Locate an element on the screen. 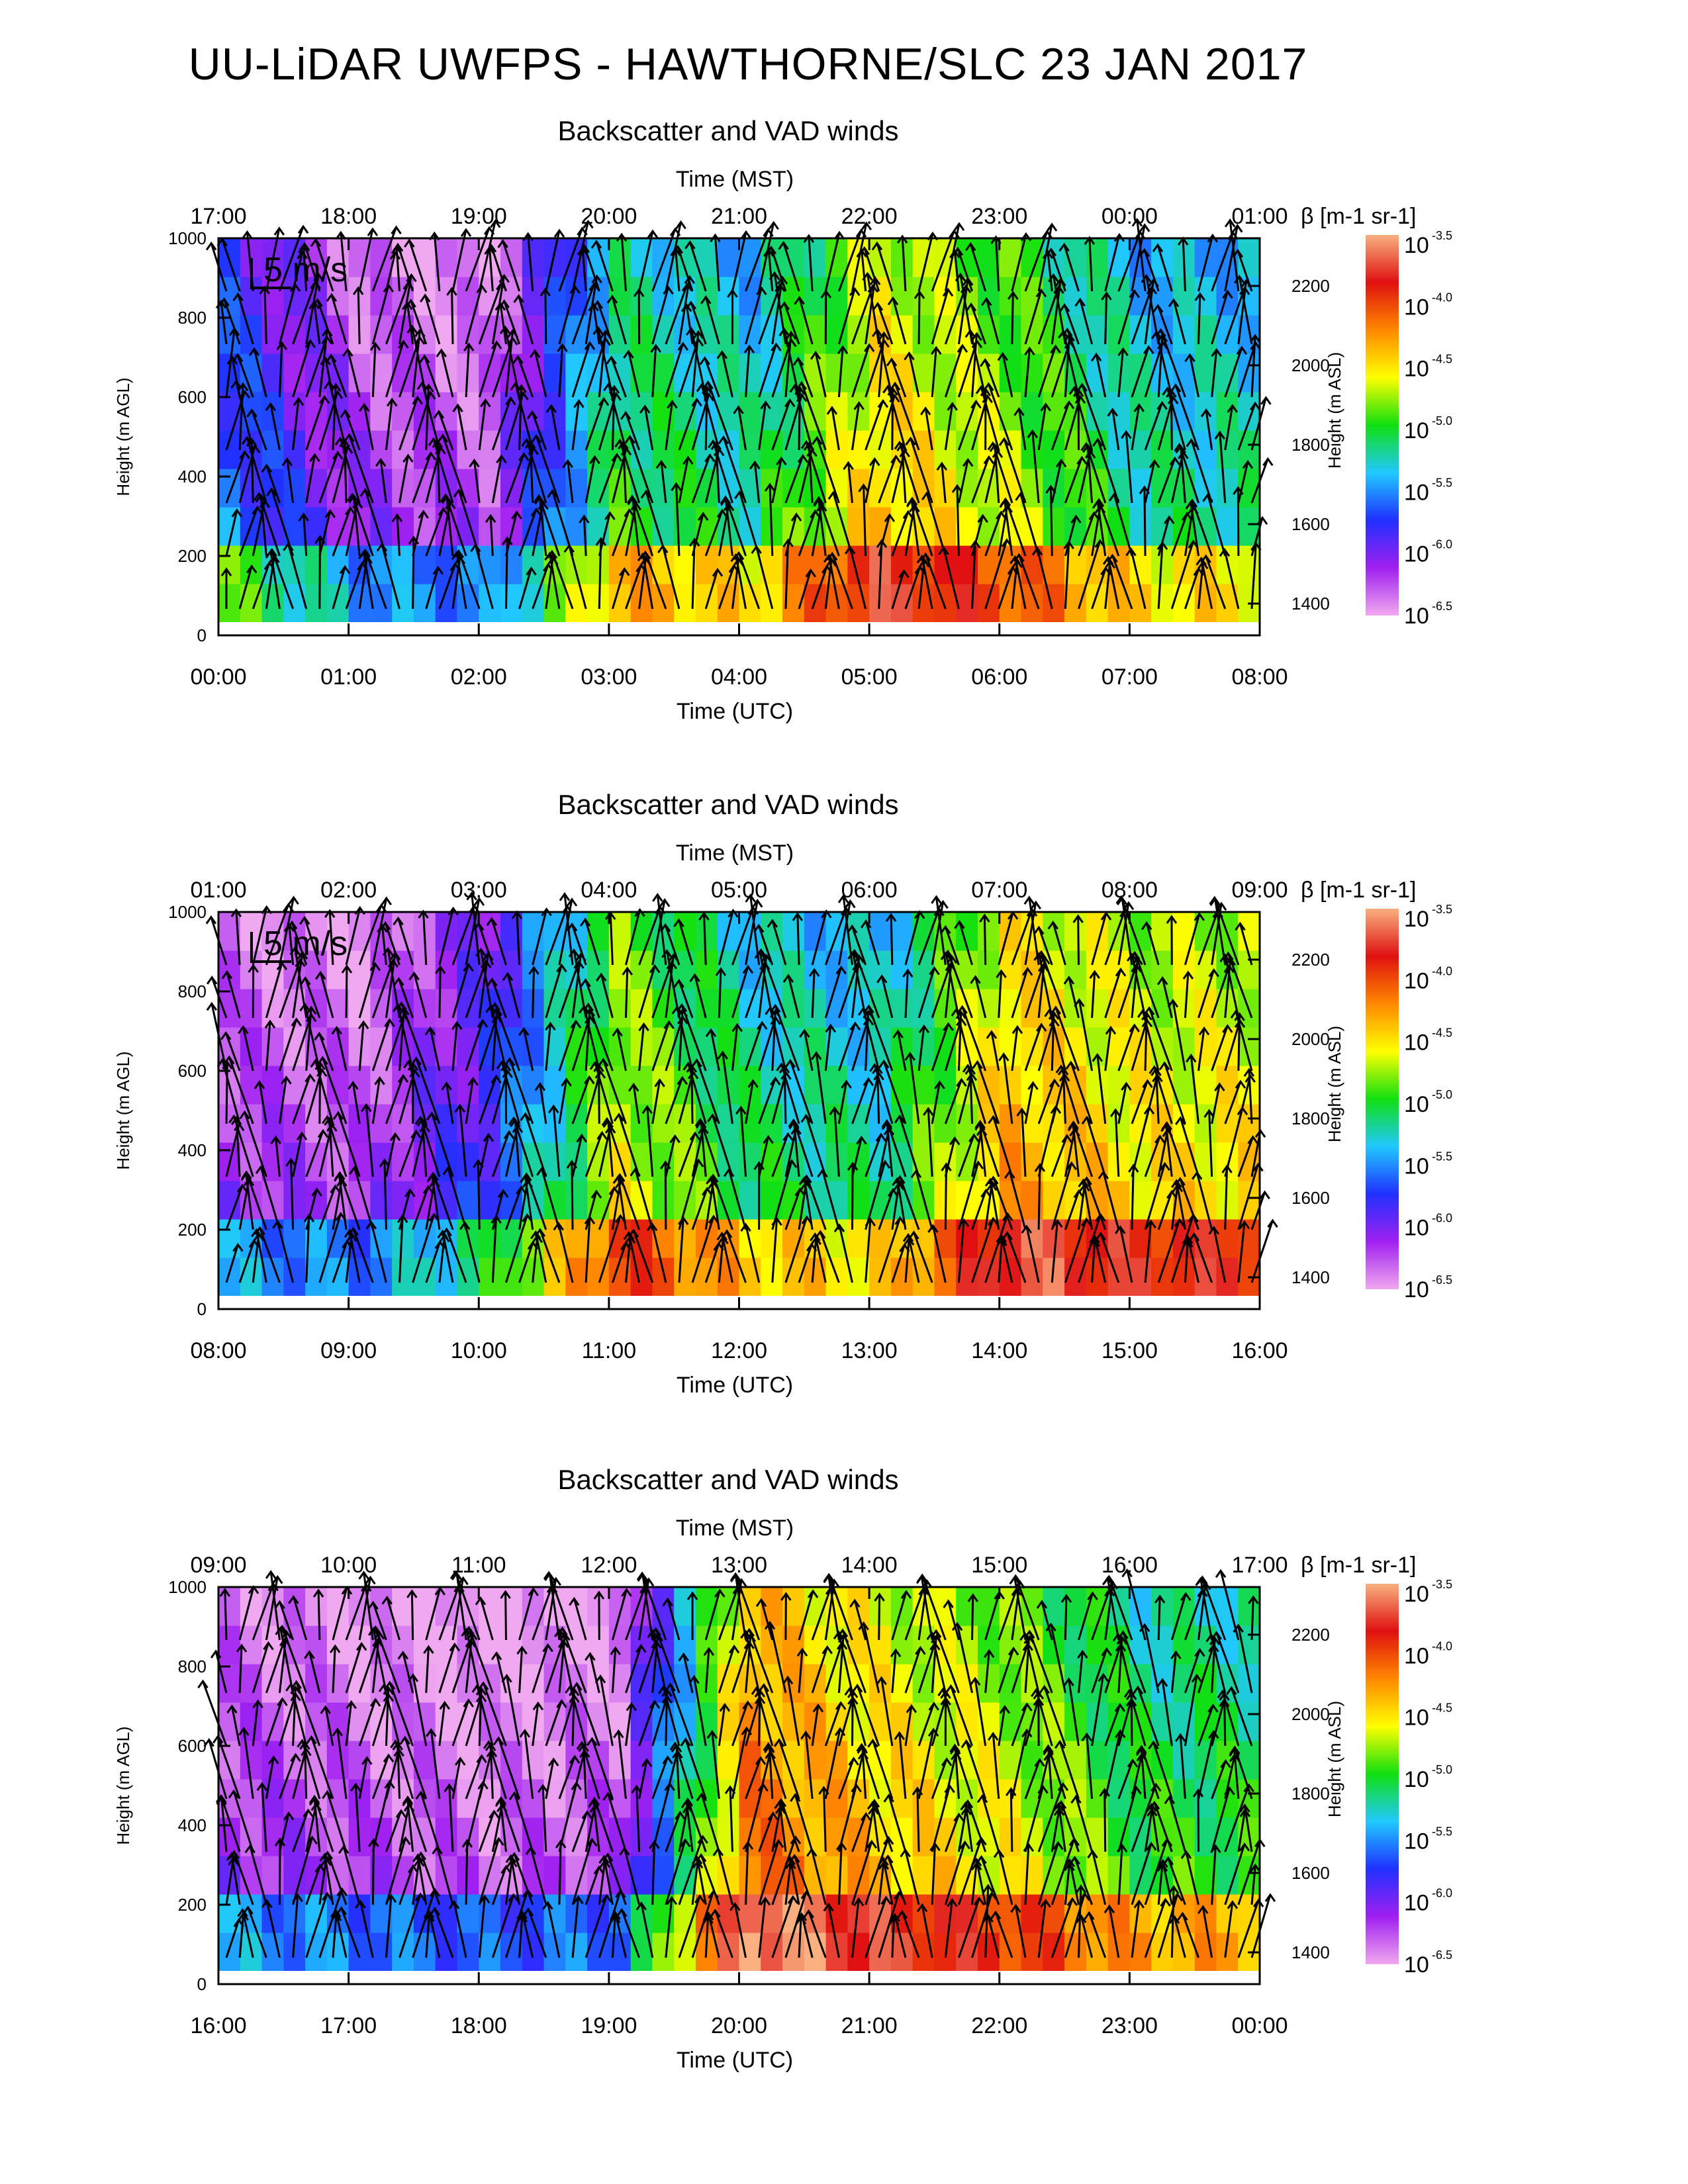 Image resolution: width=1688 pixels, height=2184 pixels. x-top-tick-label: 14:00 is located at coordinates (869, 1565).